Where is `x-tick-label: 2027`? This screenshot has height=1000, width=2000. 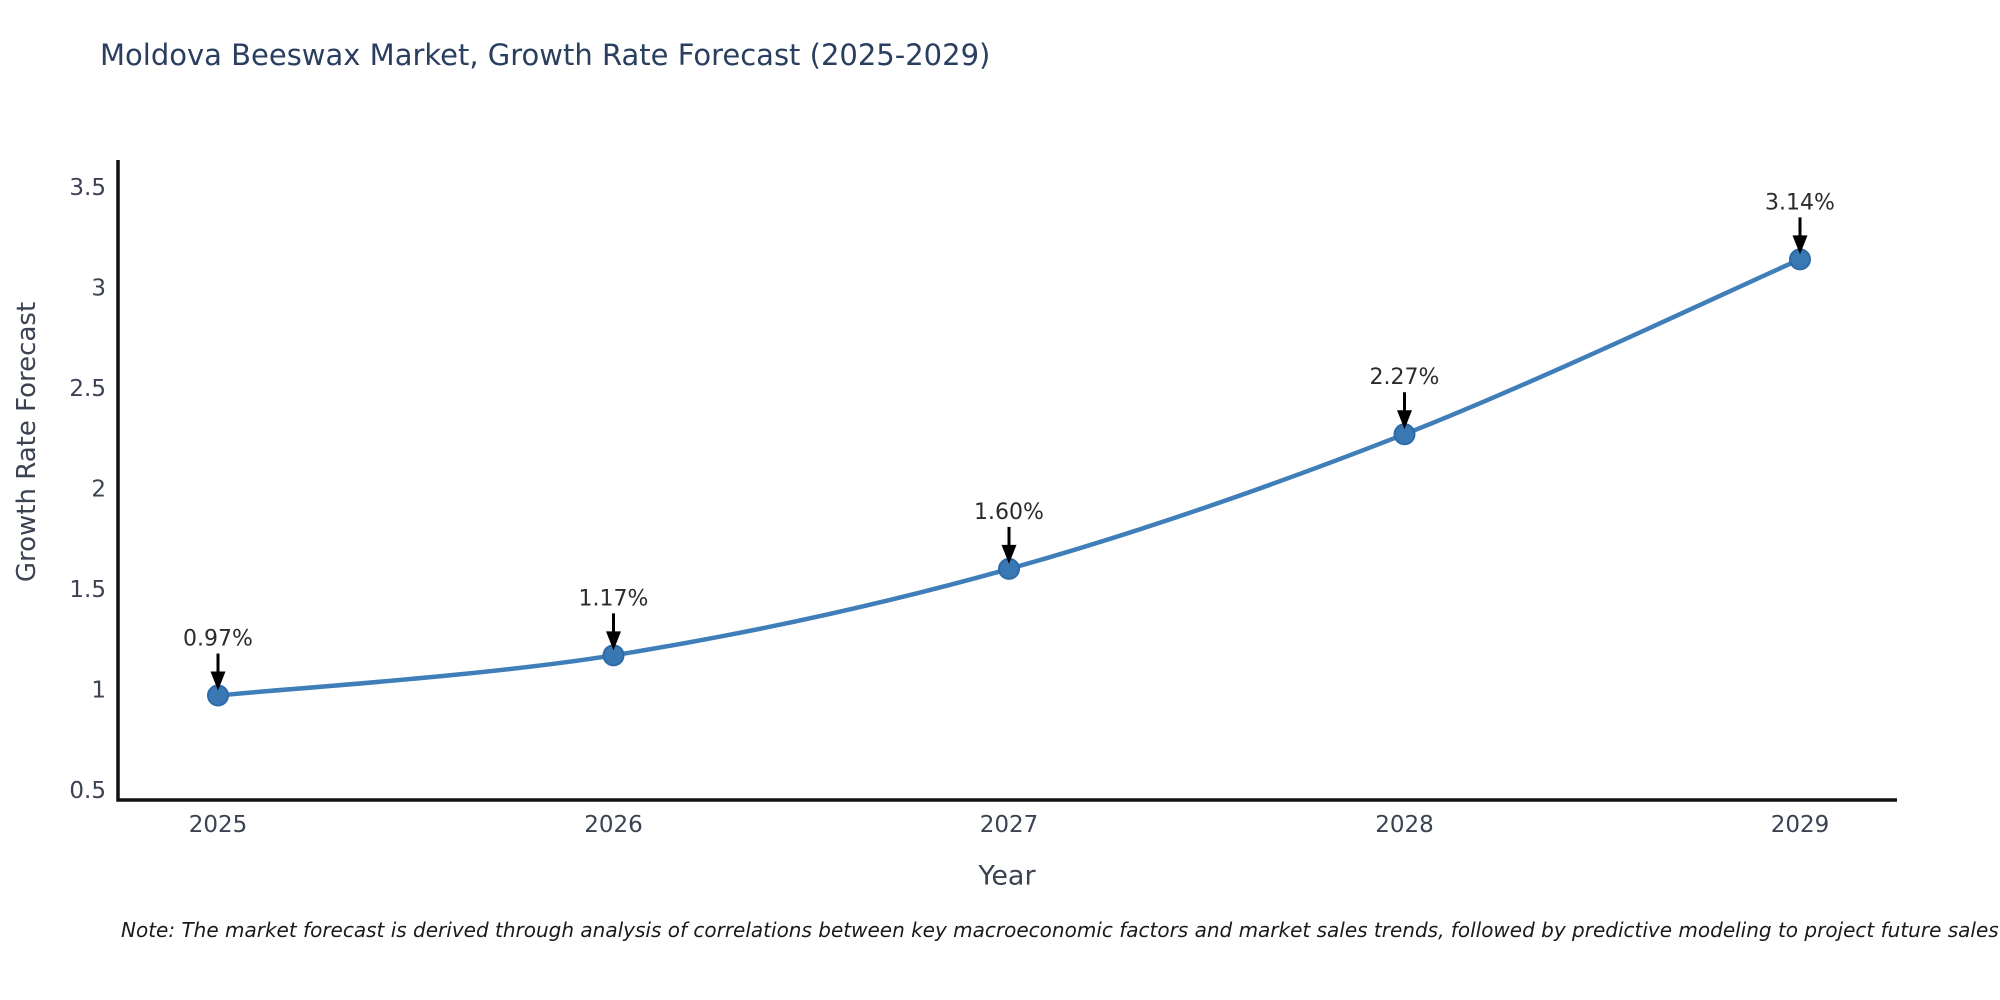
x-tick-label: 2027 is located at coordinates (1009, 825).